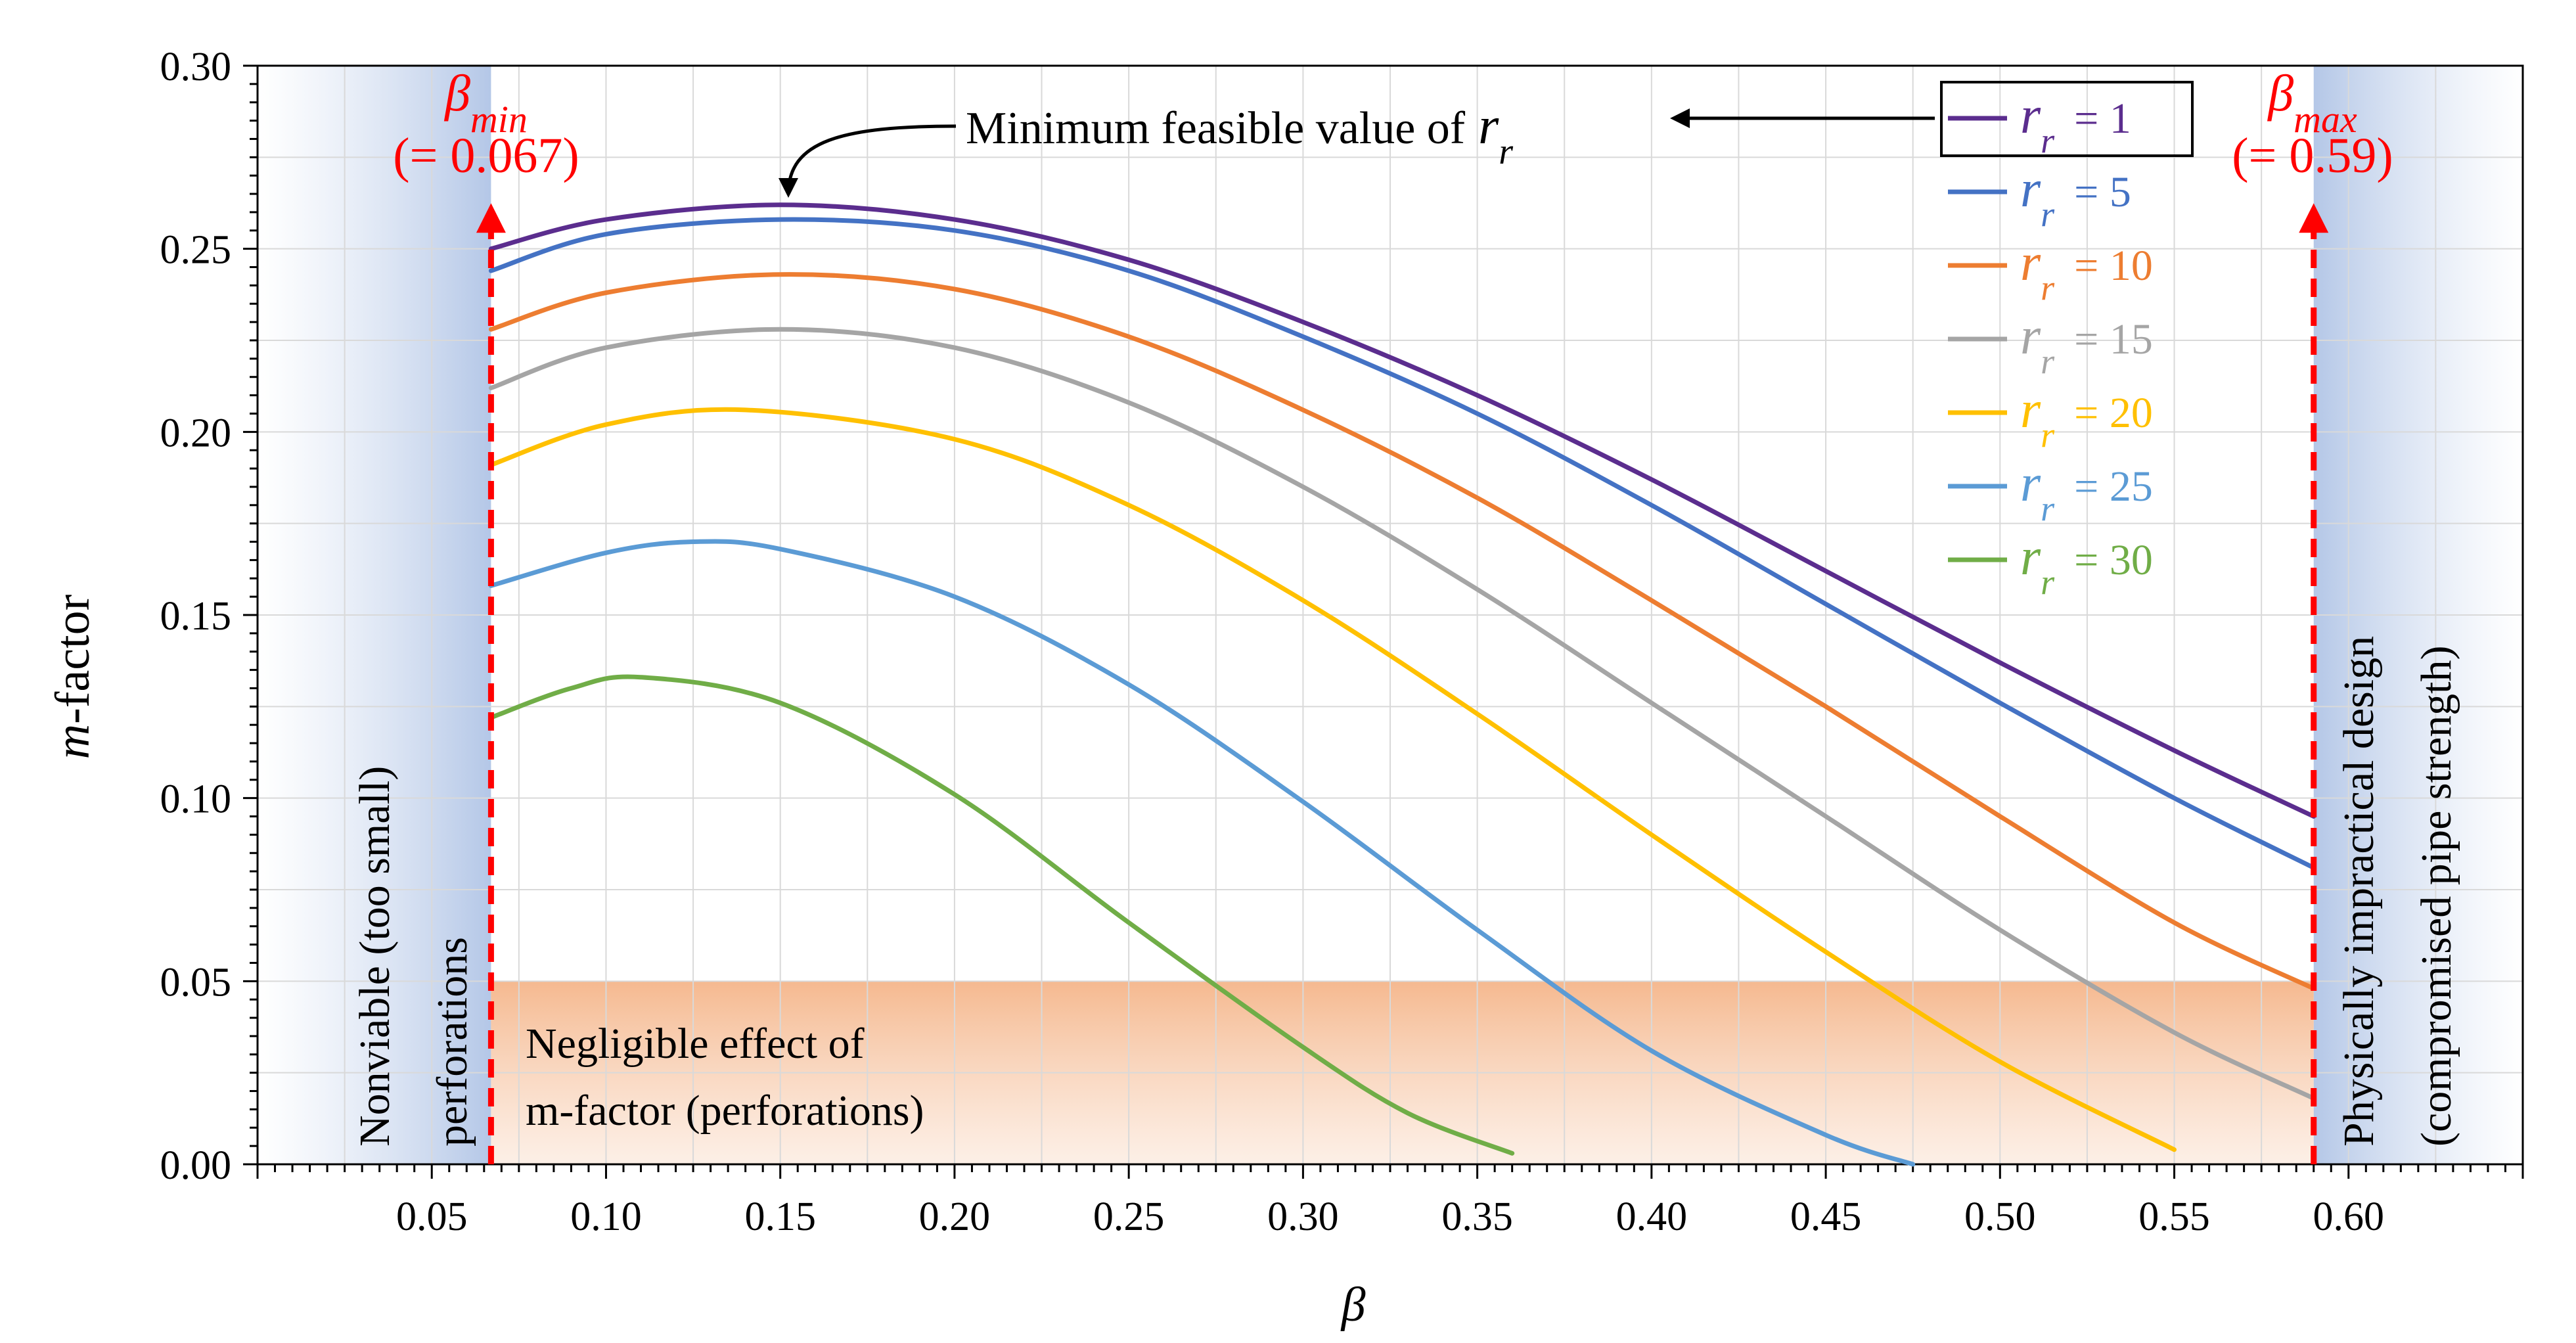  Describe the element at coordinates (1488, 126) in the screenshot. I see `min-feasible-var: r` at that location.